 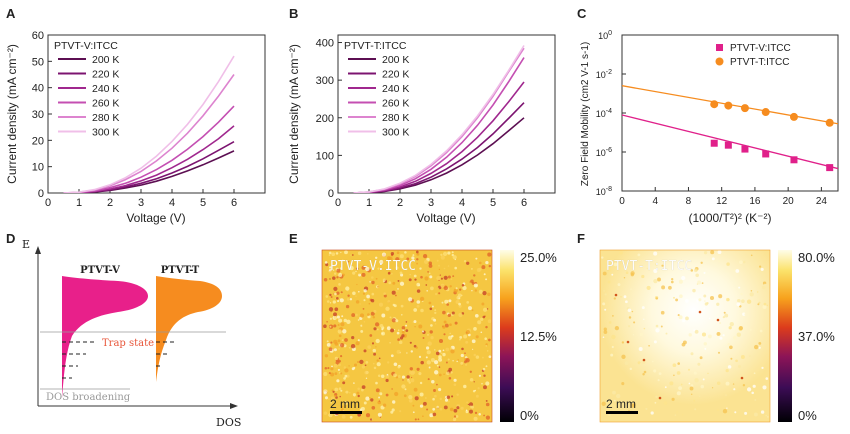 What do you see at coordinates (714, 104) in the screenshot?
I see `data-point-circle` at bounding box center [714, 104].